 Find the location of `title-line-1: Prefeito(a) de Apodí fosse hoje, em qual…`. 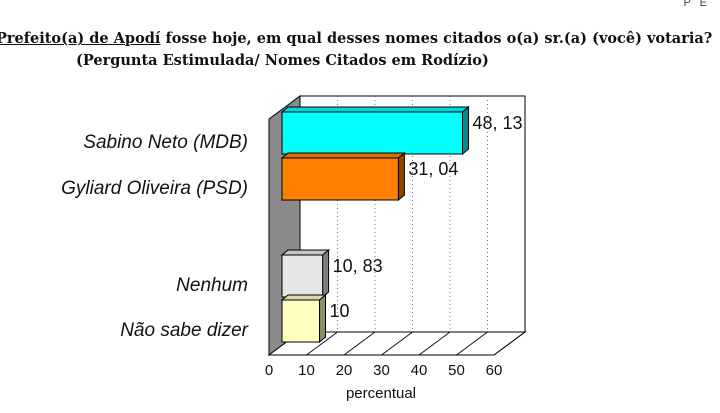

title-line-1: Prefeito(a) de Apodí fosse hoje, em qual… is located at coordinates (356, 38).